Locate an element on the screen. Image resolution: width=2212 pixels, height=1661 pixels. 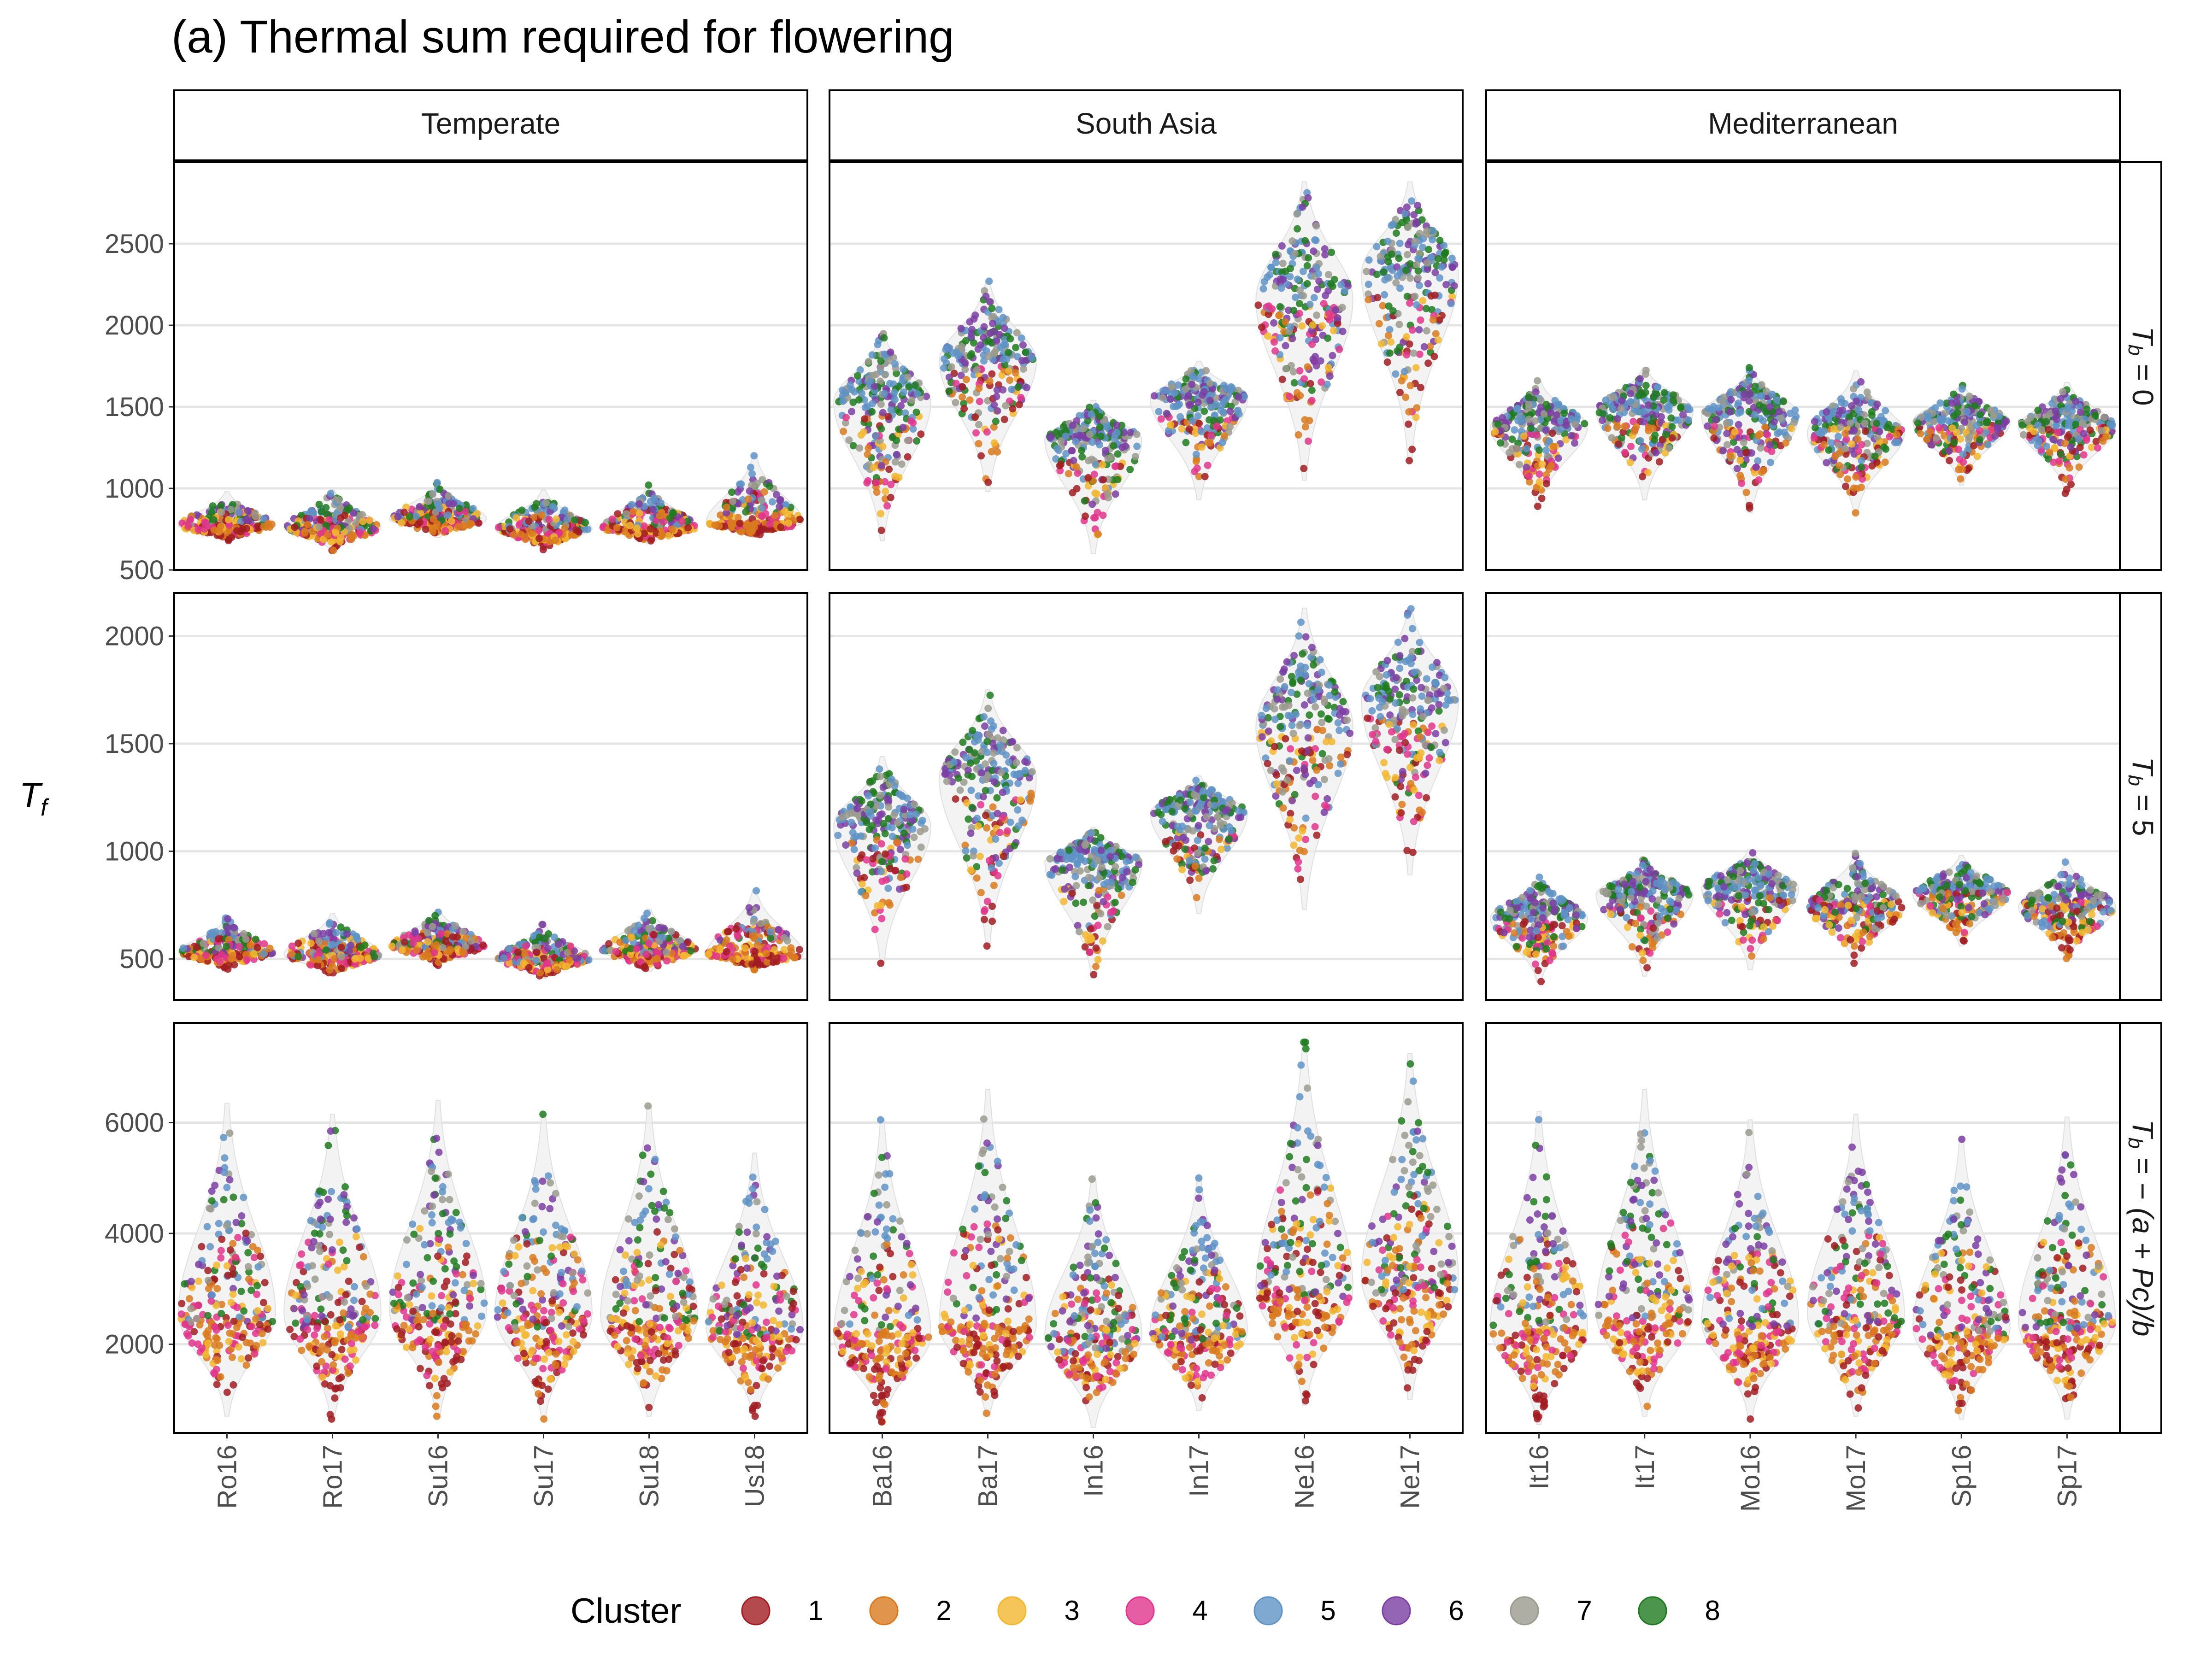
facet-strip-label: Temperate is located at coordinates (490, 123).